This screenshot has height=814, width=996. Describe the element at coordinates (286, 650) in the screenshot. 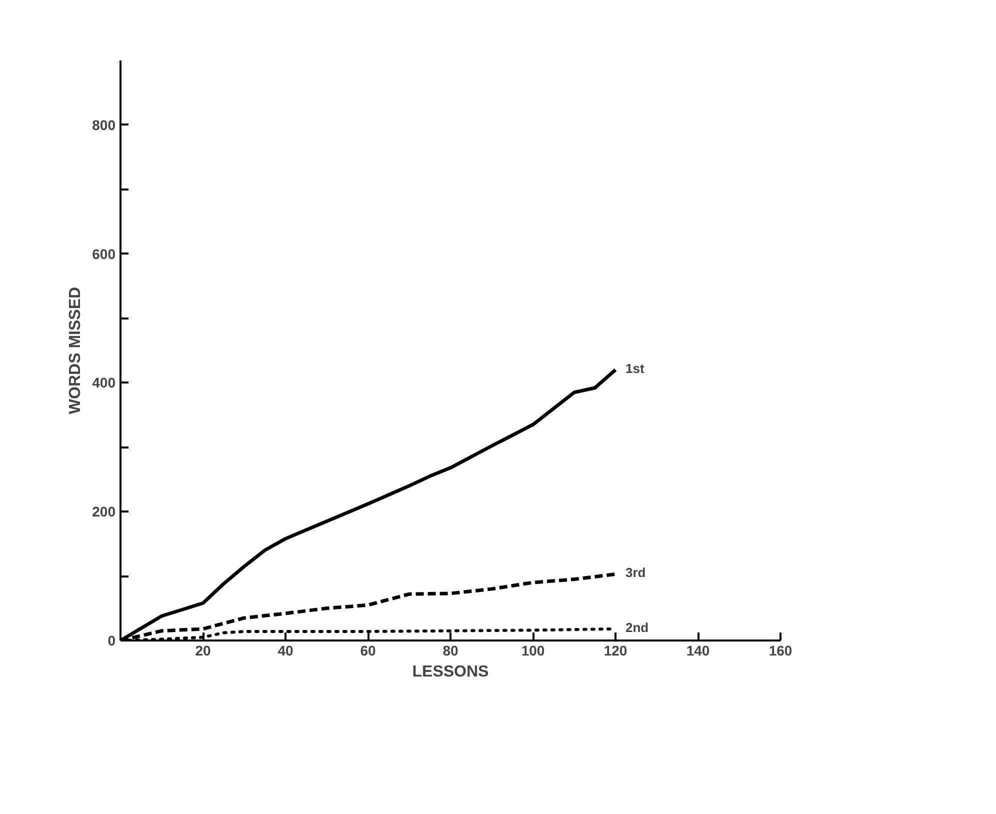

I see `x-tick-label: 40` at that location.